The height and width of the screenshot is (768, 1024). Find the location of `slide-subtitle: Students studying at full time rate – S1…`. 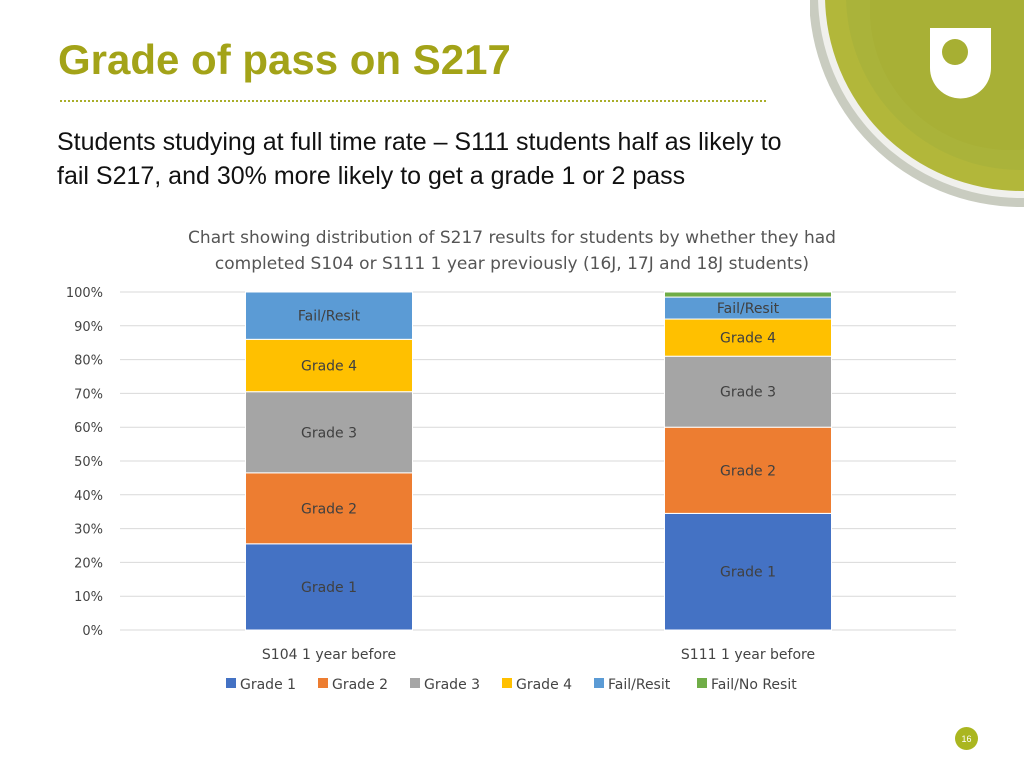

slide-subtitle: Students studying at full time rate – S1… is located at coordinates (419, 159).